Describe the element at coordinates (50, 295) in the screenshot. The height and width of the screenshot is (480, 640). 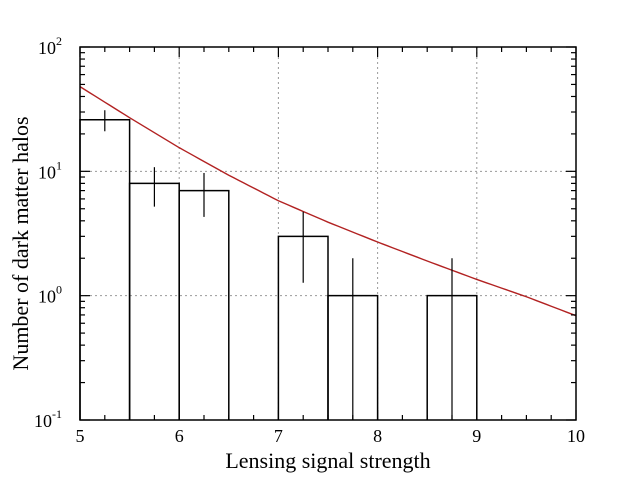
I see `y-tick-label: 10⁰` at that location.